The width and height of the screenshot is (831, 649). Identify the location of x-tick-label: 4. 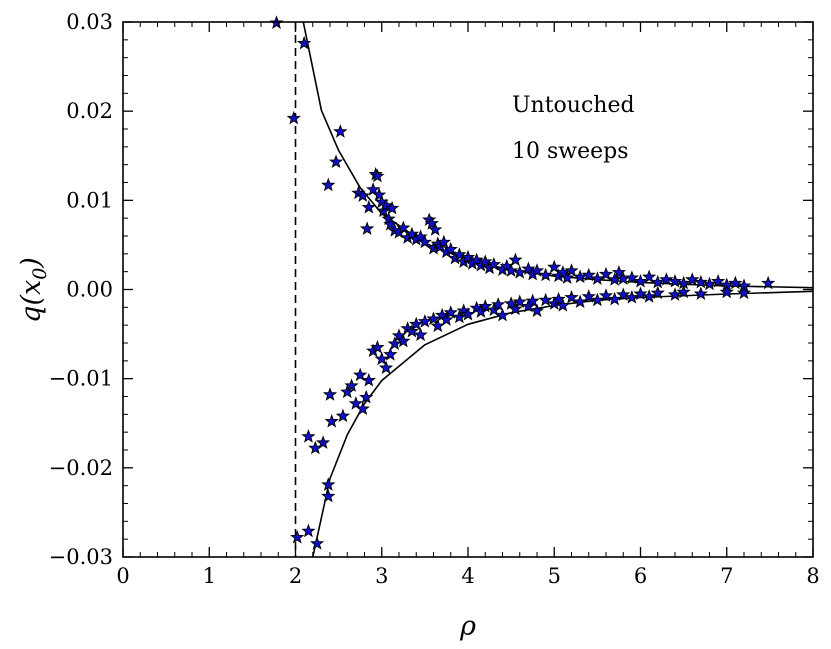
(467, 576).